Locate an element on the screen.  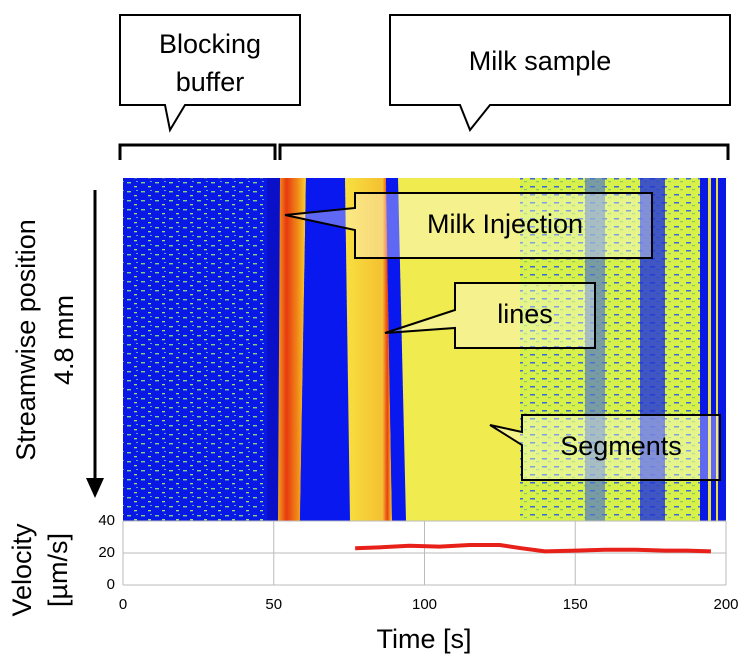
x-axis-label: Time [s] is located at coordinates (423, 639).